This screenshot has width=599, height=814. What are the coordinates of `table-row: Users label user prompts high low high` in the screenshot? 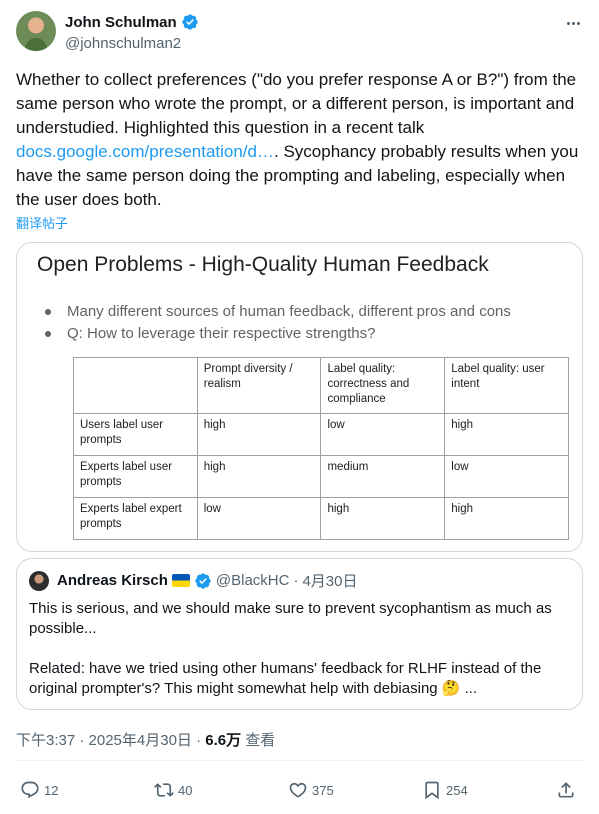 It's located at (321, 434).